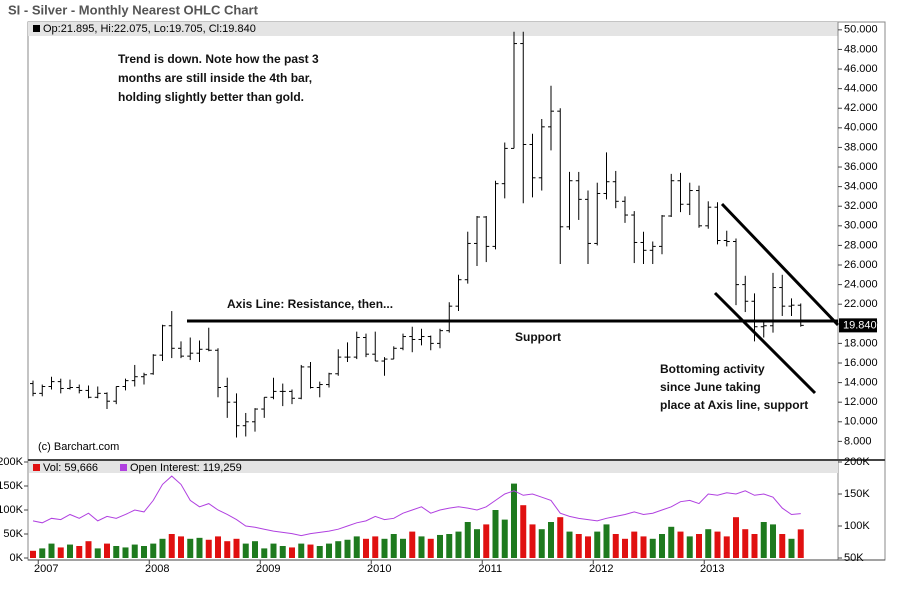 Image resolution: width=900 pixels, height=598 pixels. What do you see at coordinates (133, 9) in the screenshot?
I see `chart-title: SI - Silver - Monthly Nearest OHLC Chart` at bounding box center [133, 9].